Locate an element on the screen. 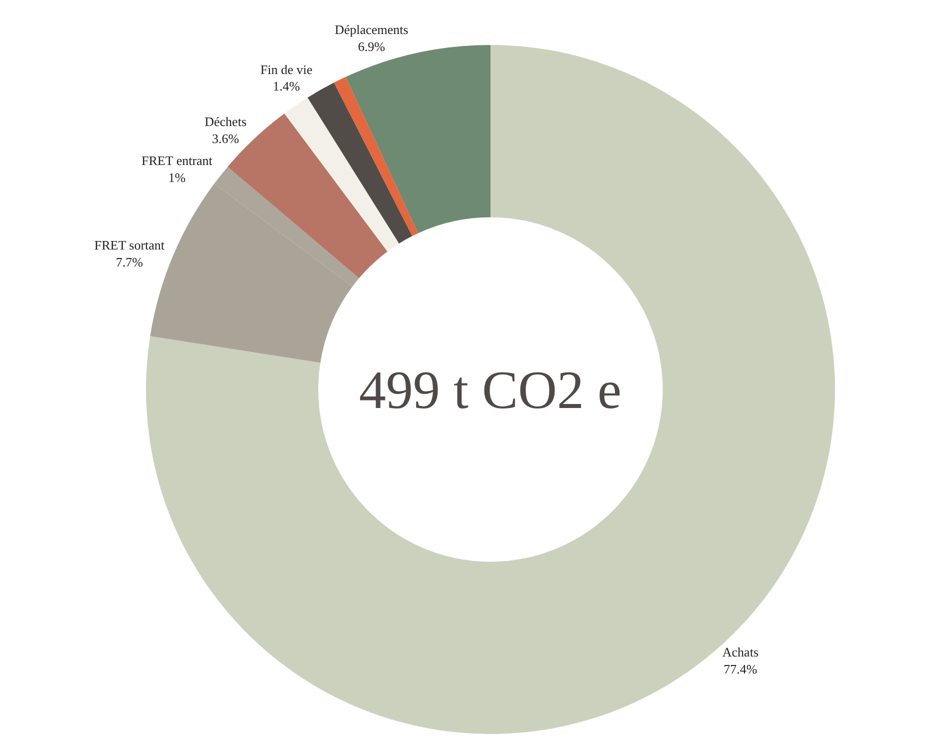 This screenshot has width=930, height=744. data-label: 6.9% is located at coordinates (372, 46).